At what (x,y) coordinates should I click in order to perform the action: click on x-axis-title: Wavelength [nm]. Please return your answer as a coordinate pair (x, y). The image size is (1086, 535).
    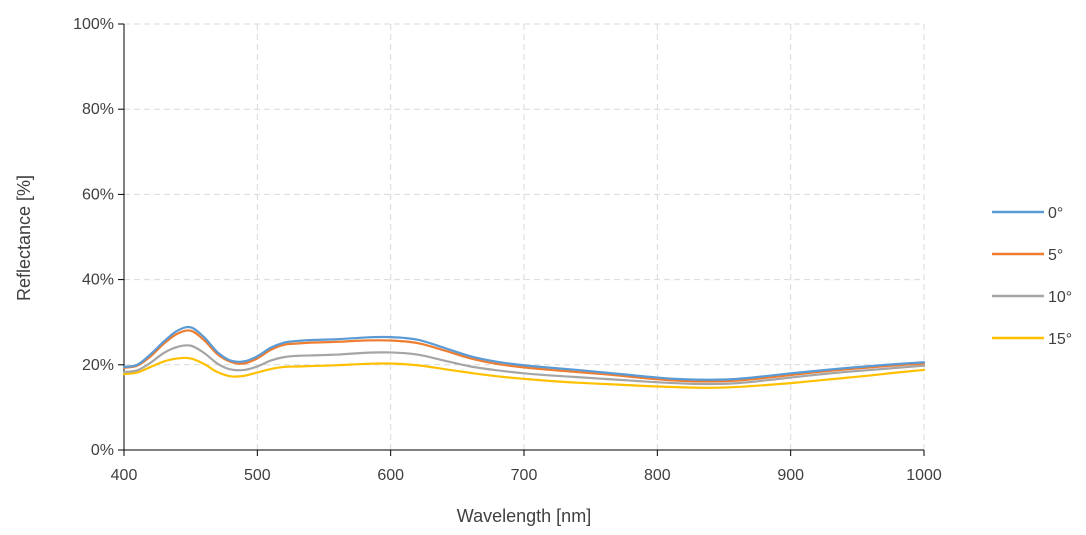
    Looking at the image, I should click on (524, 516).